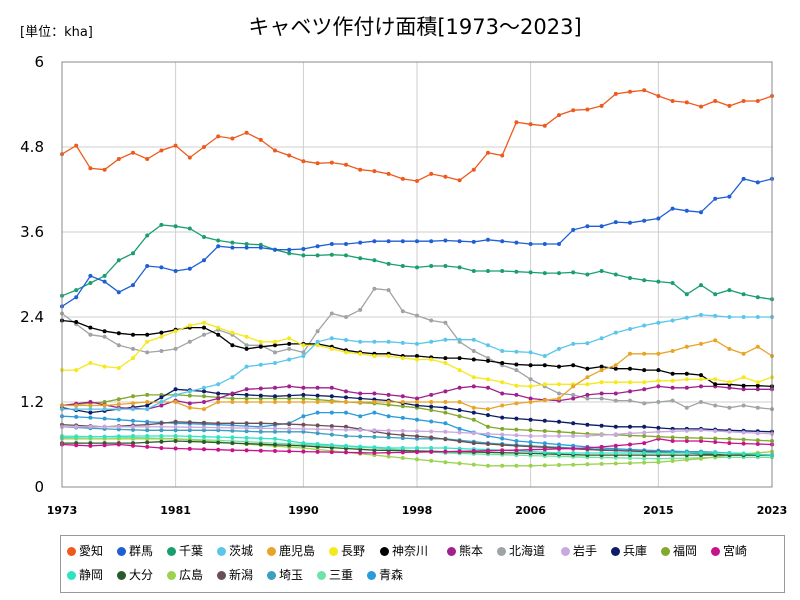  Describe the element at coordinates (39, 62) in the screenshot. I see `y-tick-label: 6` at that location.